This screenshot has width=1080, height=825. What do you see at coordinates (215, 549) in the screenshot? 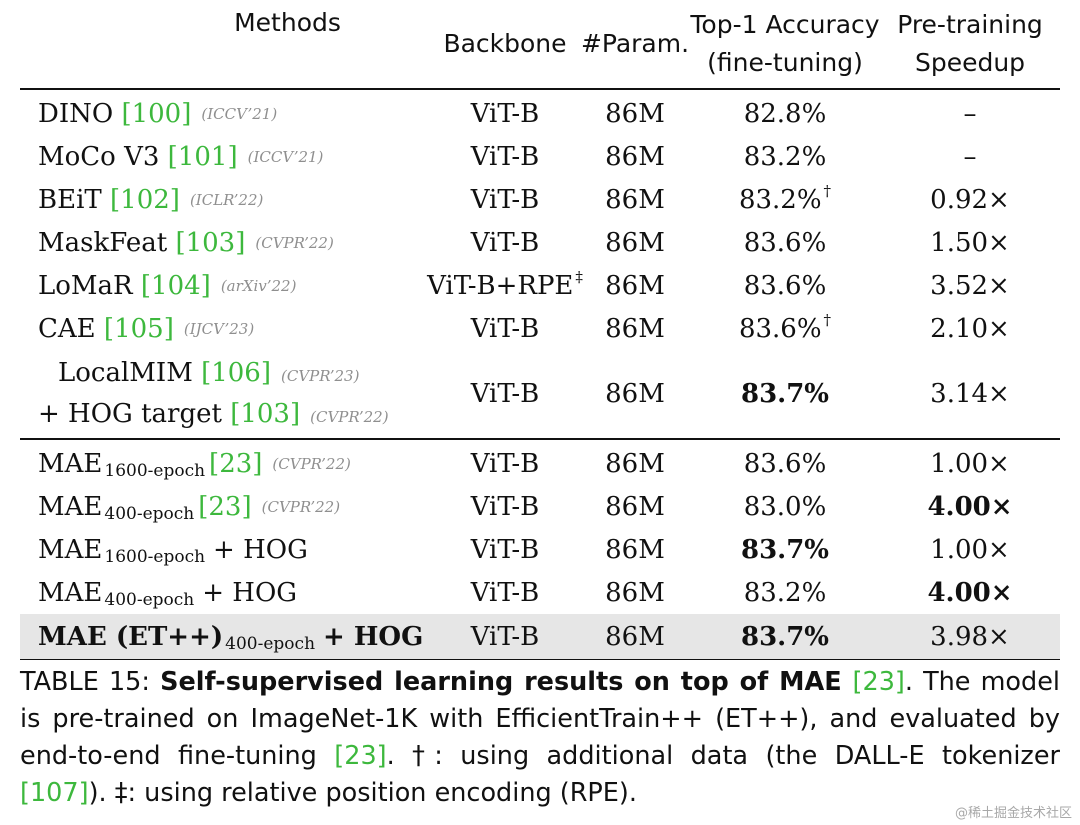
I see `method-cell: MAE 1600-epoch + HOG` at bounding box center [215, 549].